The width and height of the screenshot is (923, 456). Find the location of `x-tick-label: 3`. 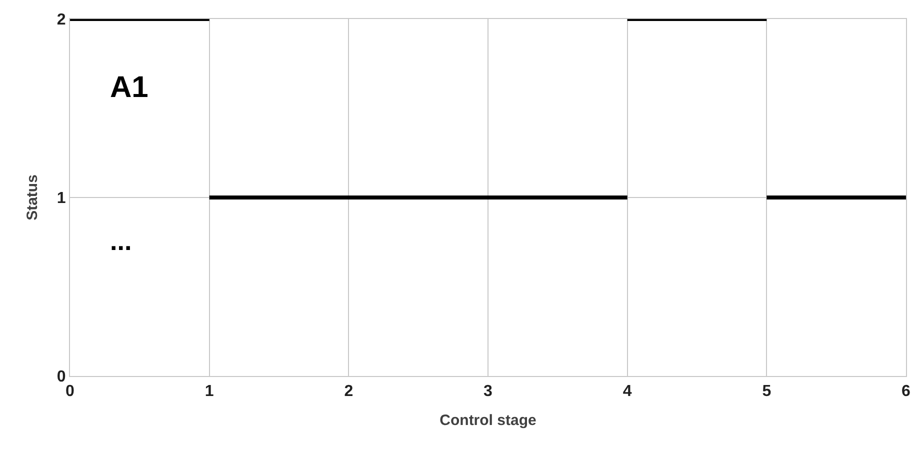

x-tick-label: 3 is located at coordinates (488, 391).